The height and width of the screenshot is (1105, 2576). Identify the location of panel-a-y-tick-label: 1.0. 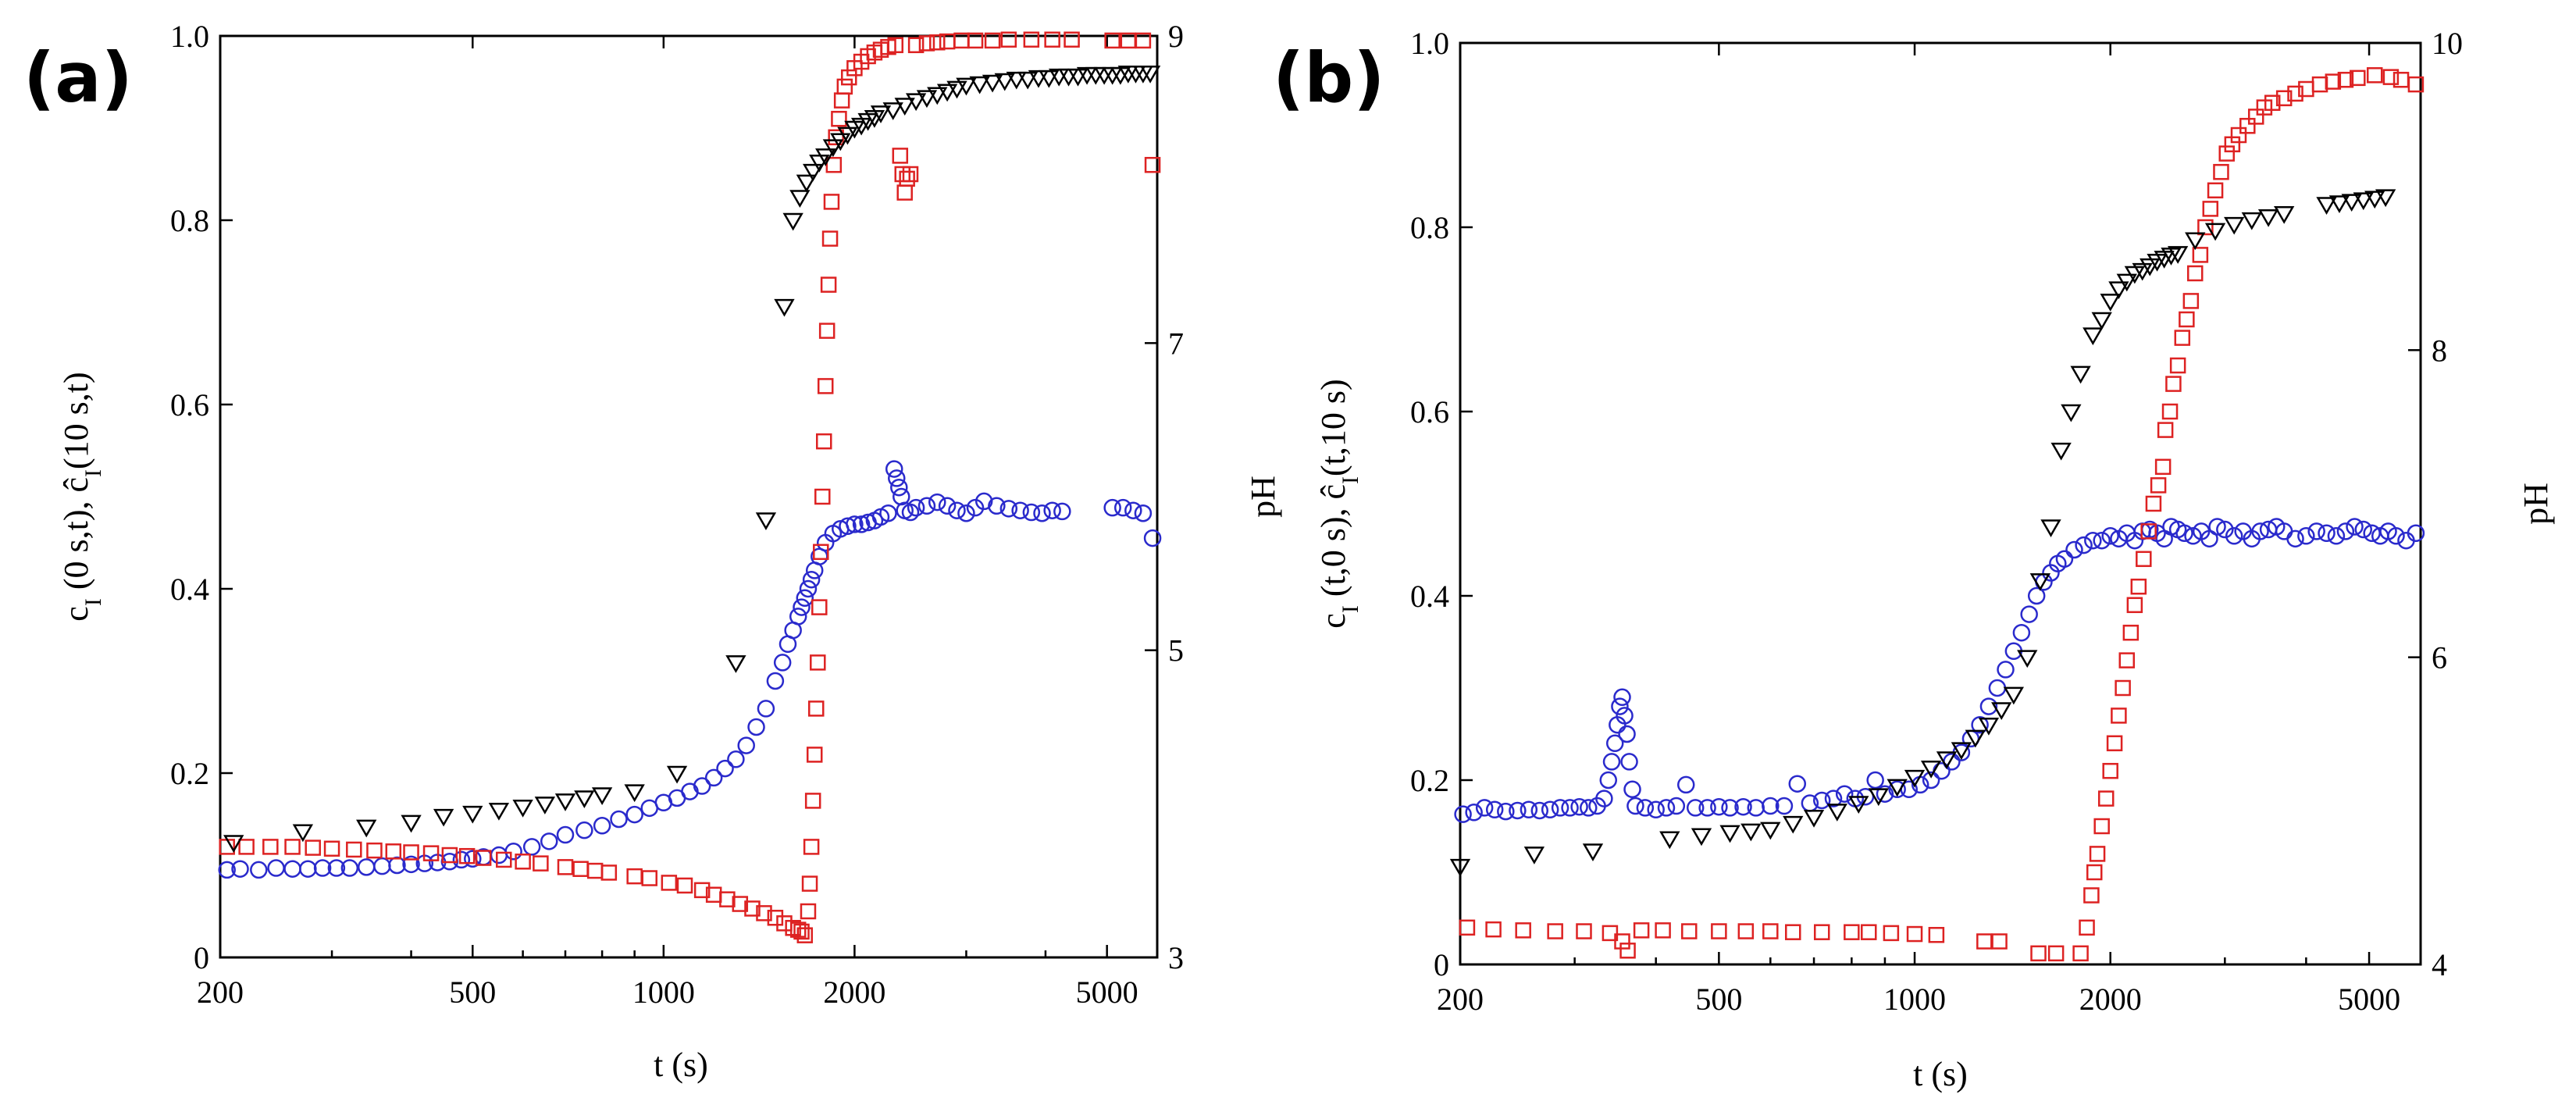
(189, 36).